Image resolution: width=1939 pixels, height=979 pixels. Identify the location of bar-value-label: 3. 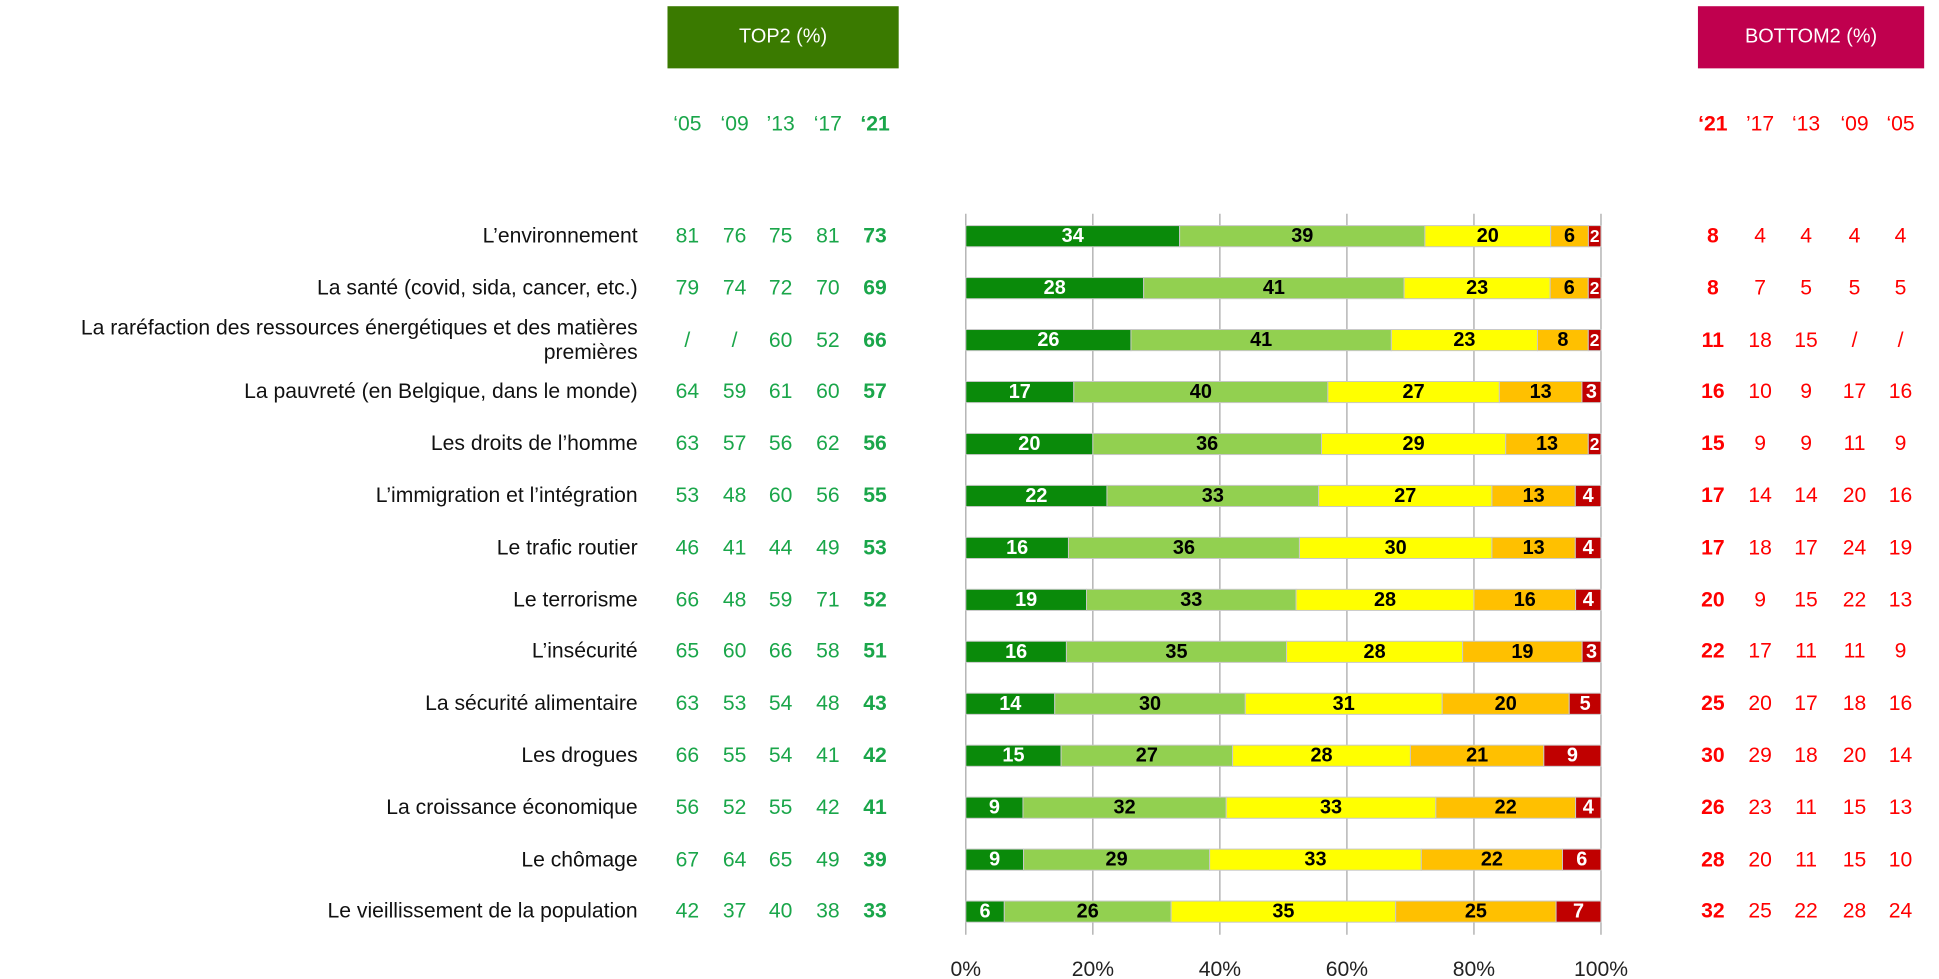
(1591, 652).